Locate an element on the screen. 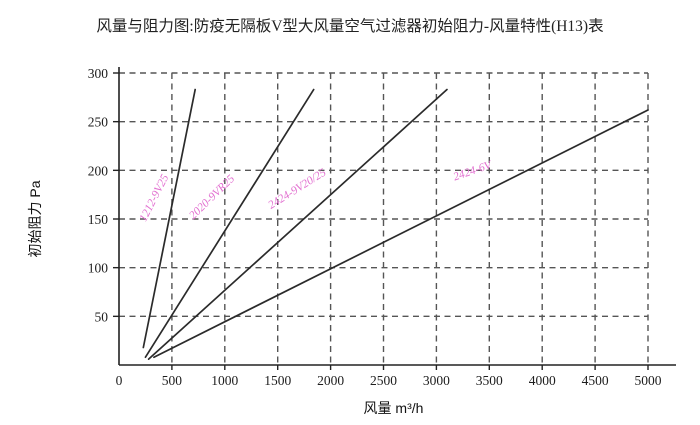 Image resolution: width=700 pixels, height=425 pixels. y-tick-label: 100 is located at coordinates (98, 268).